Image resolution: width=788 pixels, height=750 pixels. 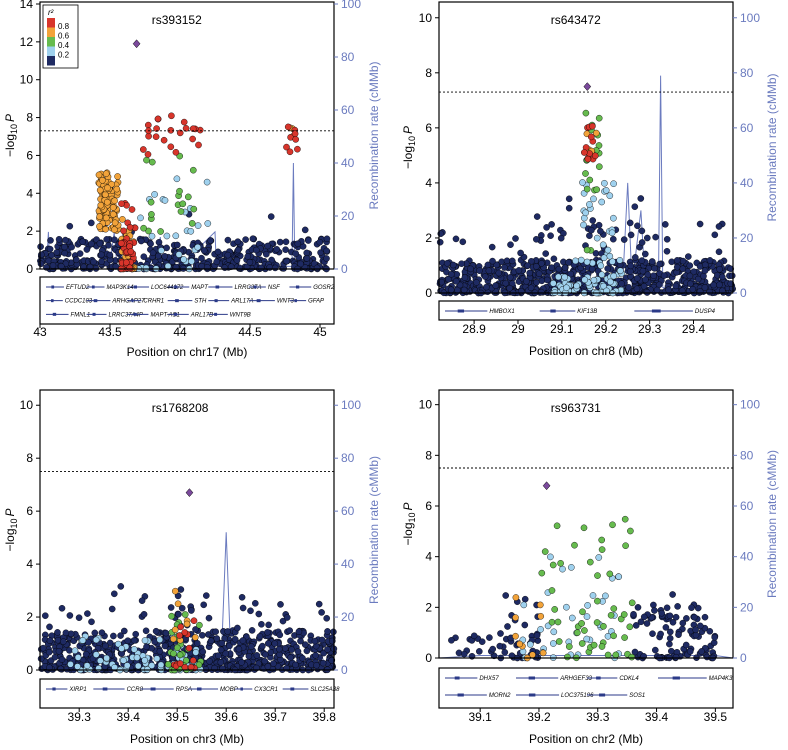 I want to click on panel-a-y2tick-label: 0, so click(x=344, y=269).